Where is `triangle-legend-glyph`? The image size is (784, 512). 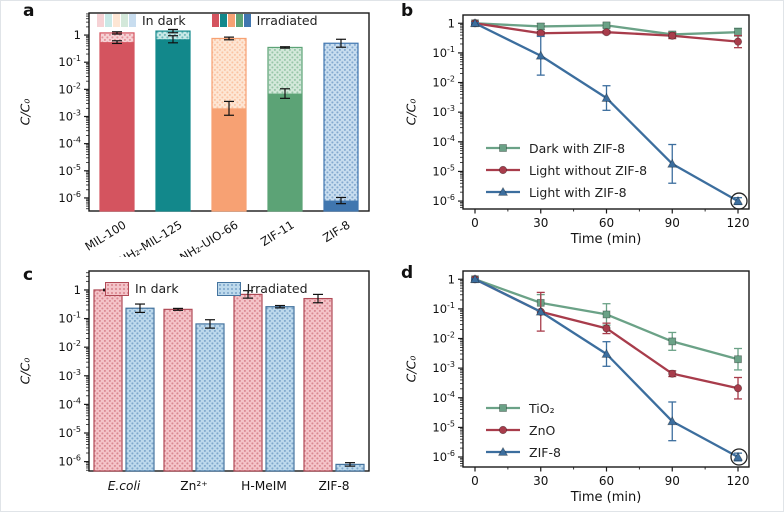
triangle-legend-glyph is located at coordinates (503, 191).